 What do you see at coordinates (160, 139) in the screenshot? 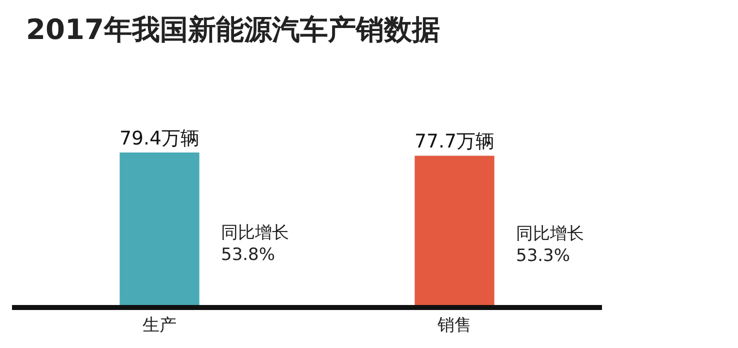
I see `data-label: 79.4万辆` at bounding box center [160, 139].